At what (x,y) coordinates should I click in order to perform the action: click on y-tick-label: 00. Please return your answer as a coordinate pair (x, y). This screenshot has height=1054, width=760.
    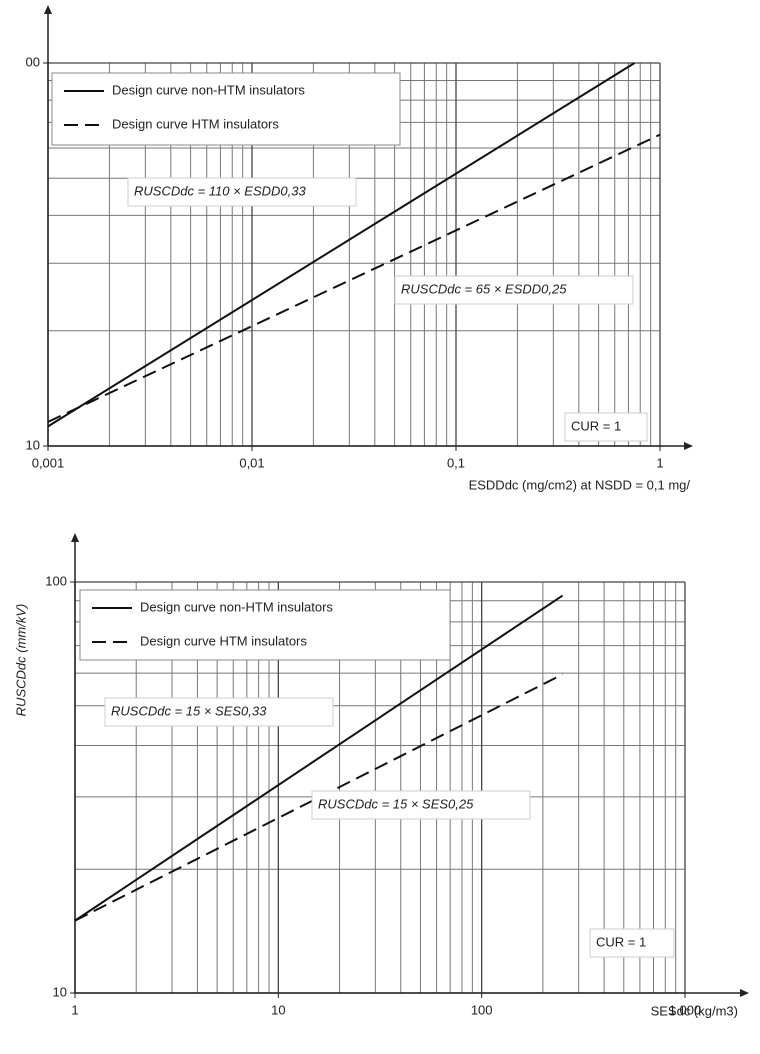
    Looking at the image, I should click on (33, 61).